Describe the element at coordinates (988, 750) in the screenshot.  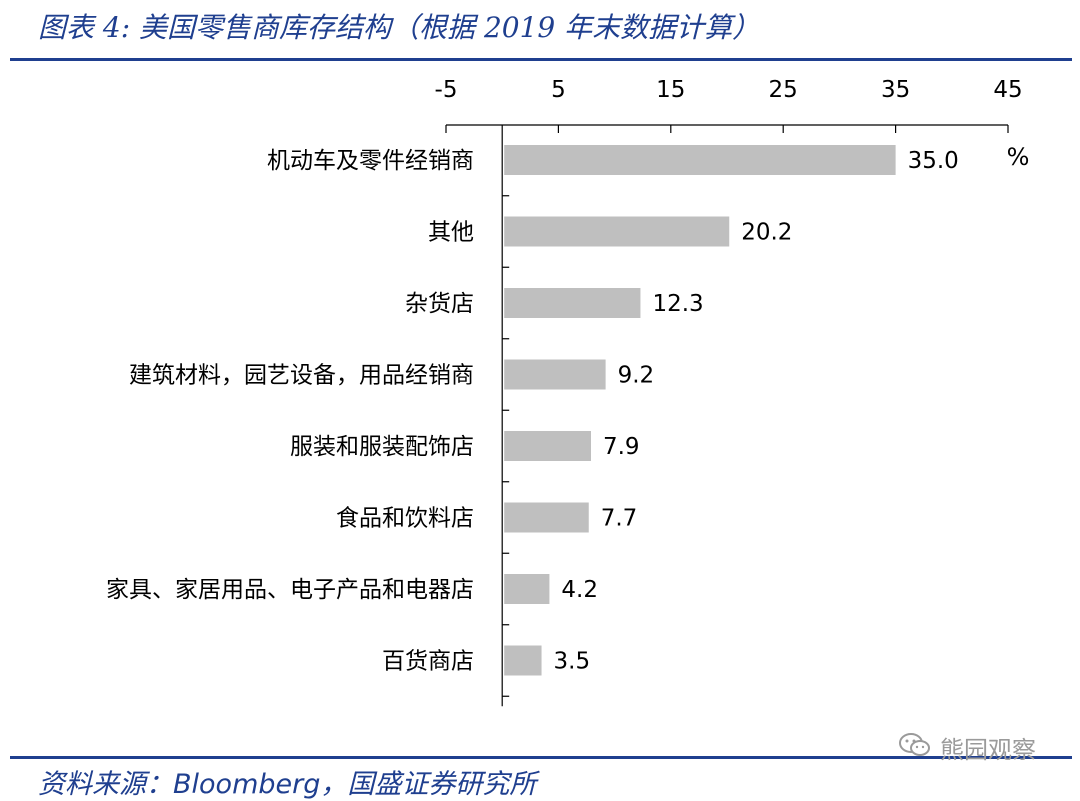
I see `watermark-text: 熊园观察` at that location.